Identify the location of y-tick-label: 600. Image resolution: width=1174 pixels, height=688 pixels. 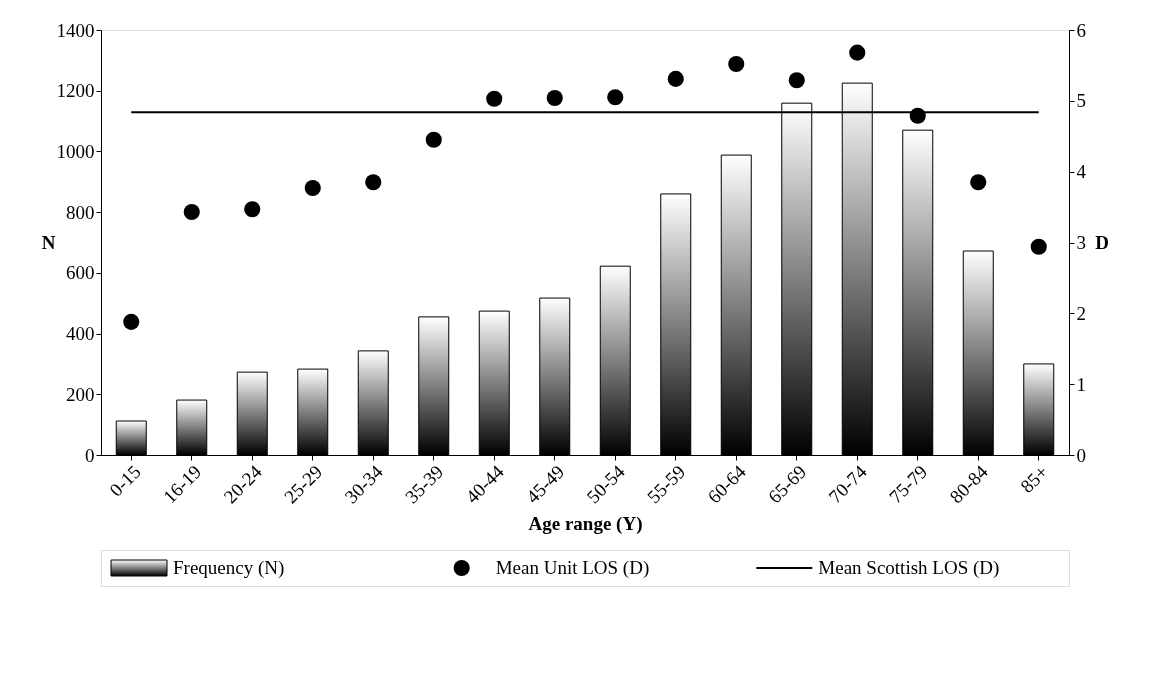
(80, 273).